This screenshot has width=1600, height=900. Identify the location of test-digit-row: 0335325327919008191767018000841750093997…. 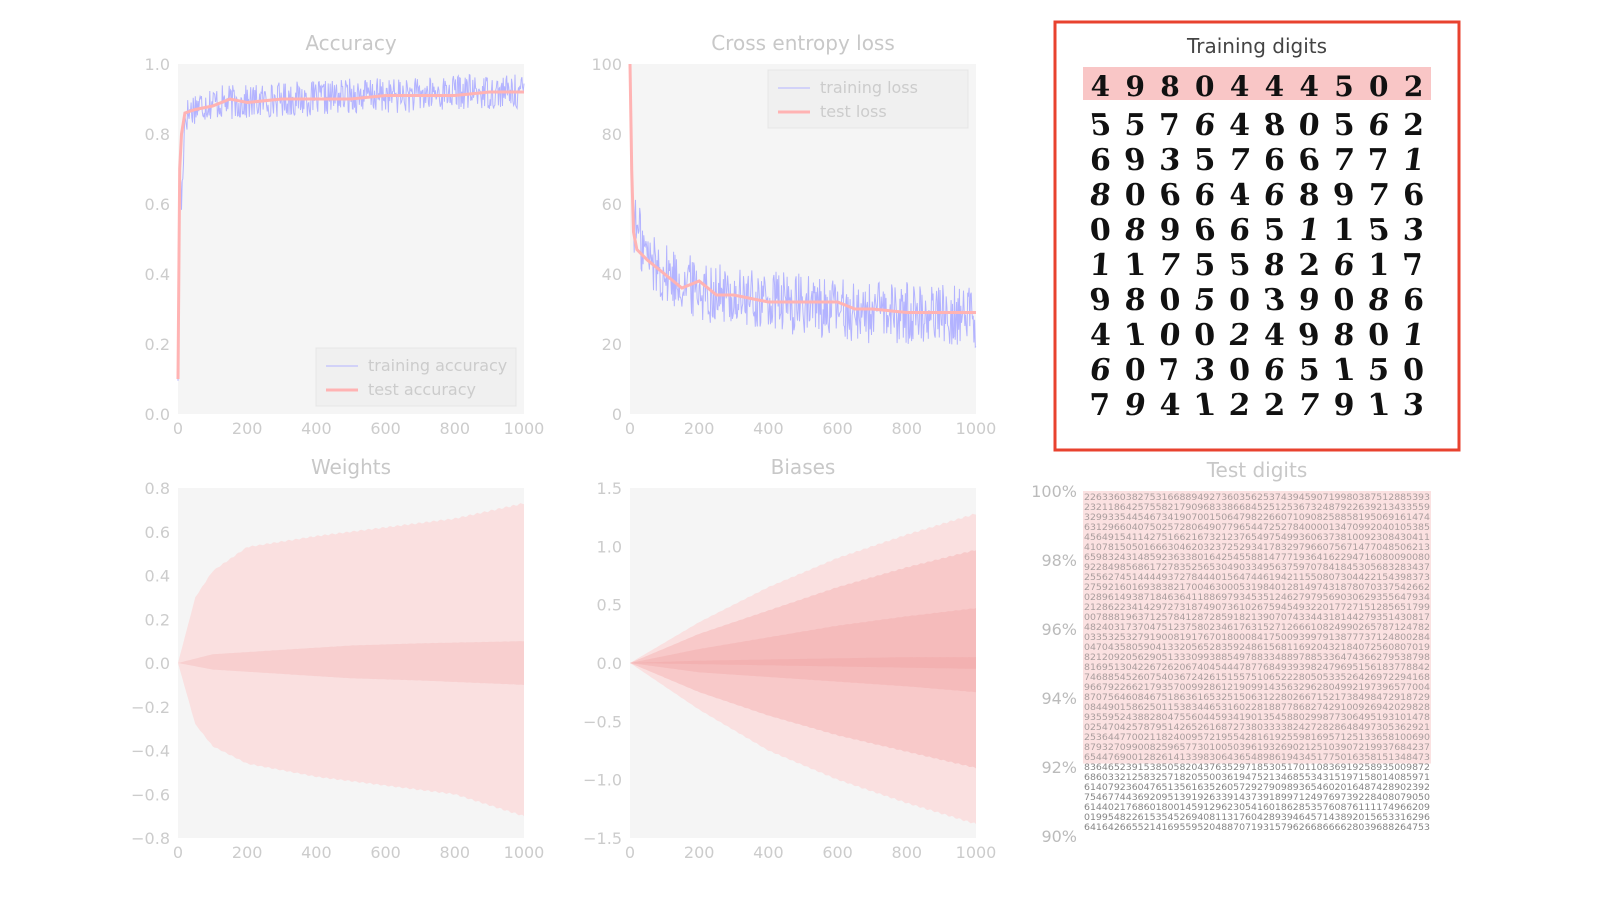
(1257, 637).